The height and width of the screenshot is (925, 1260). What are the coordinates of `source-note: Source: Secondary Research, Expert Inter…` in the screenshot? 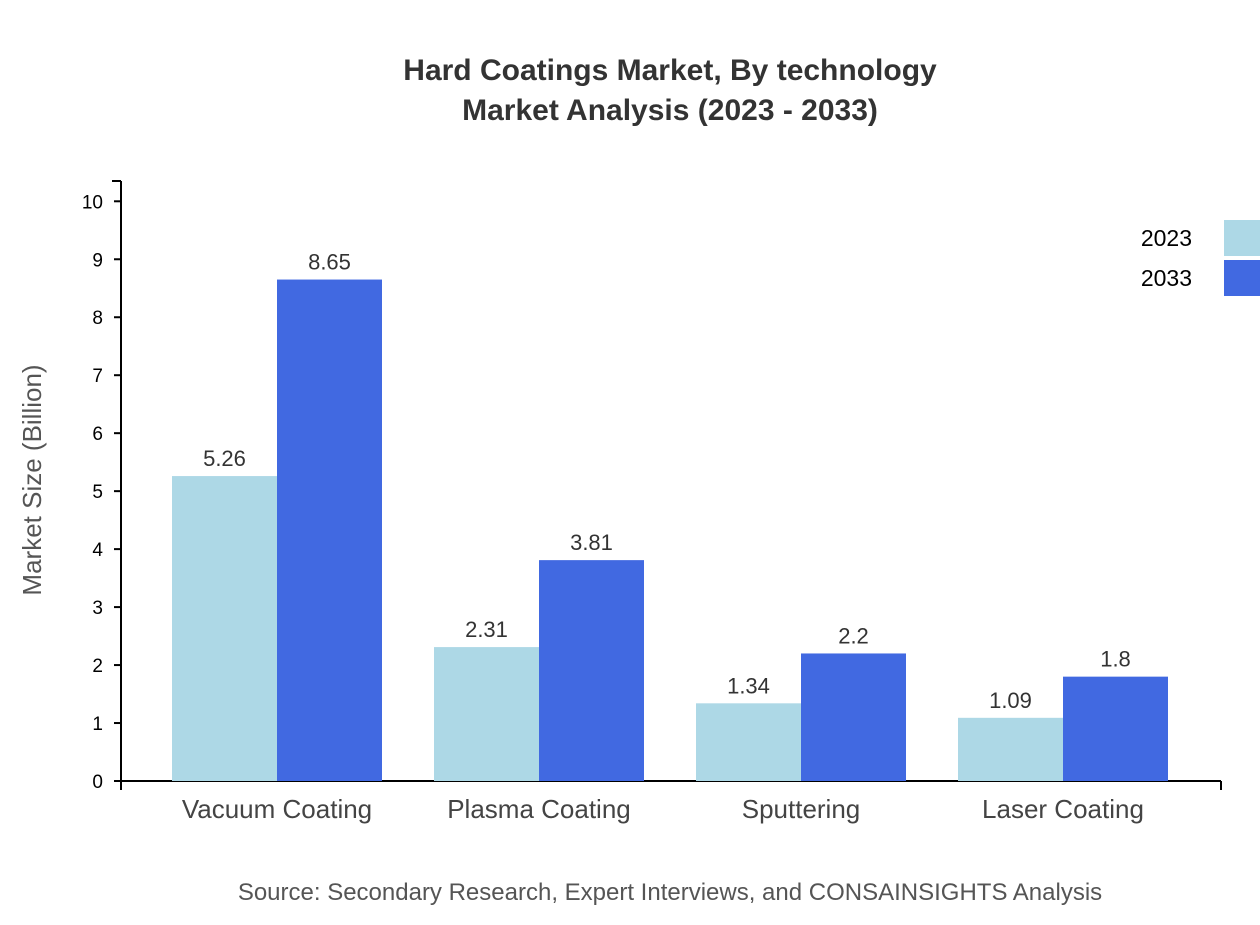 It's located at (670, 892).